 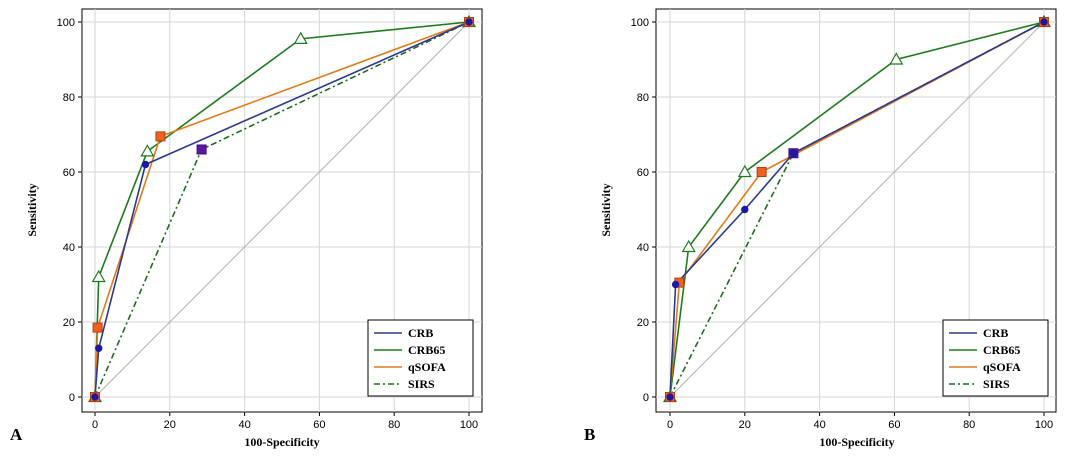 I want to click on panel-label: B, so click(x=589, y=434).